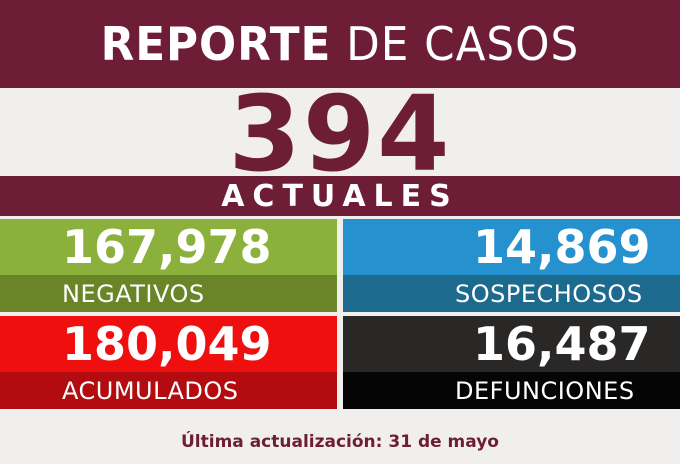 The height and width of the screenshot is (464, 680). I want to click on stat-defunciones-label: DEFUNCIONES, so click(511, 390).